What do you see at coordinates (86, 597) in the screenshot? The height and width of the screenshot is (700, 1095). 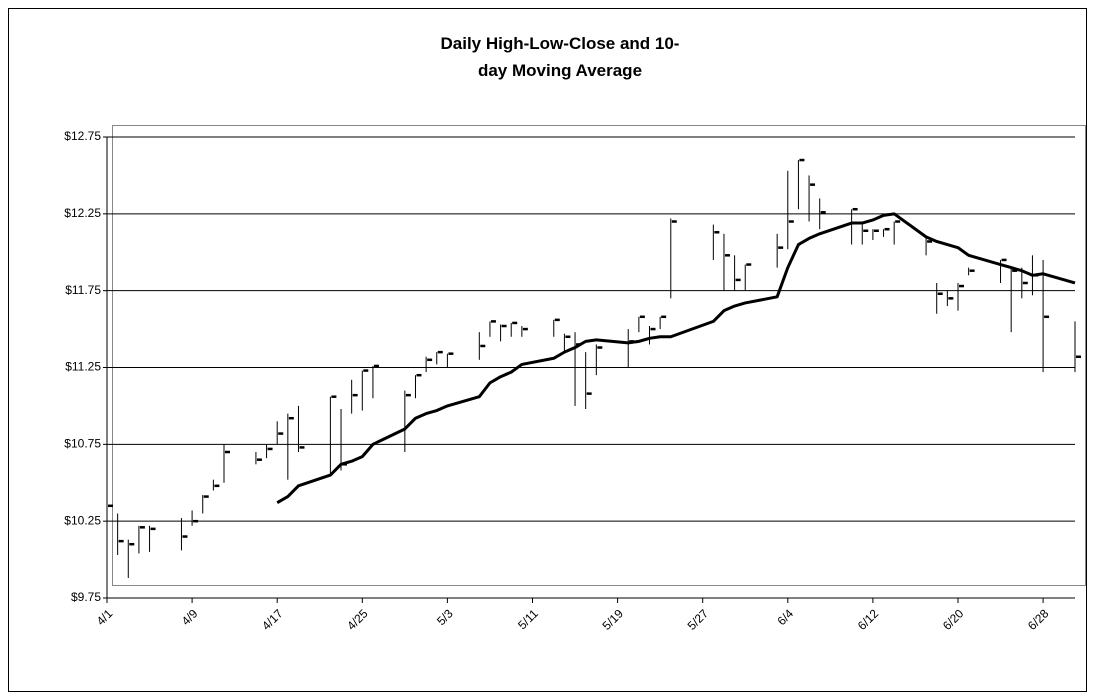 I see `y-tick-label: $9.75` at bounding box center [86, 597].